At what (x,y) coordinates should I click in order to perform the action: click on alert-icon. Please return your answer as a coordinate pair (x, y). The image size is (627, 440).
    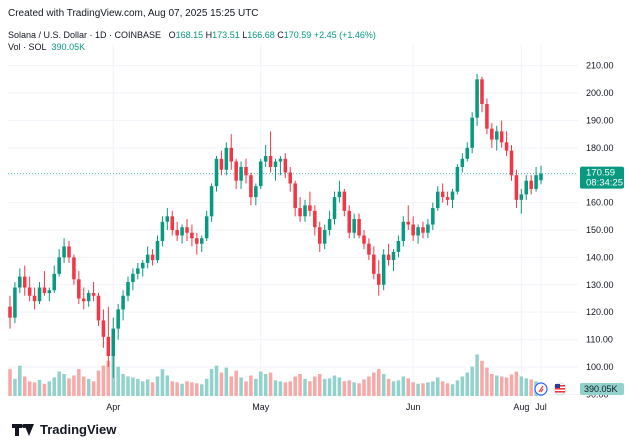
    Looking at the image, I should click on (541, 389).